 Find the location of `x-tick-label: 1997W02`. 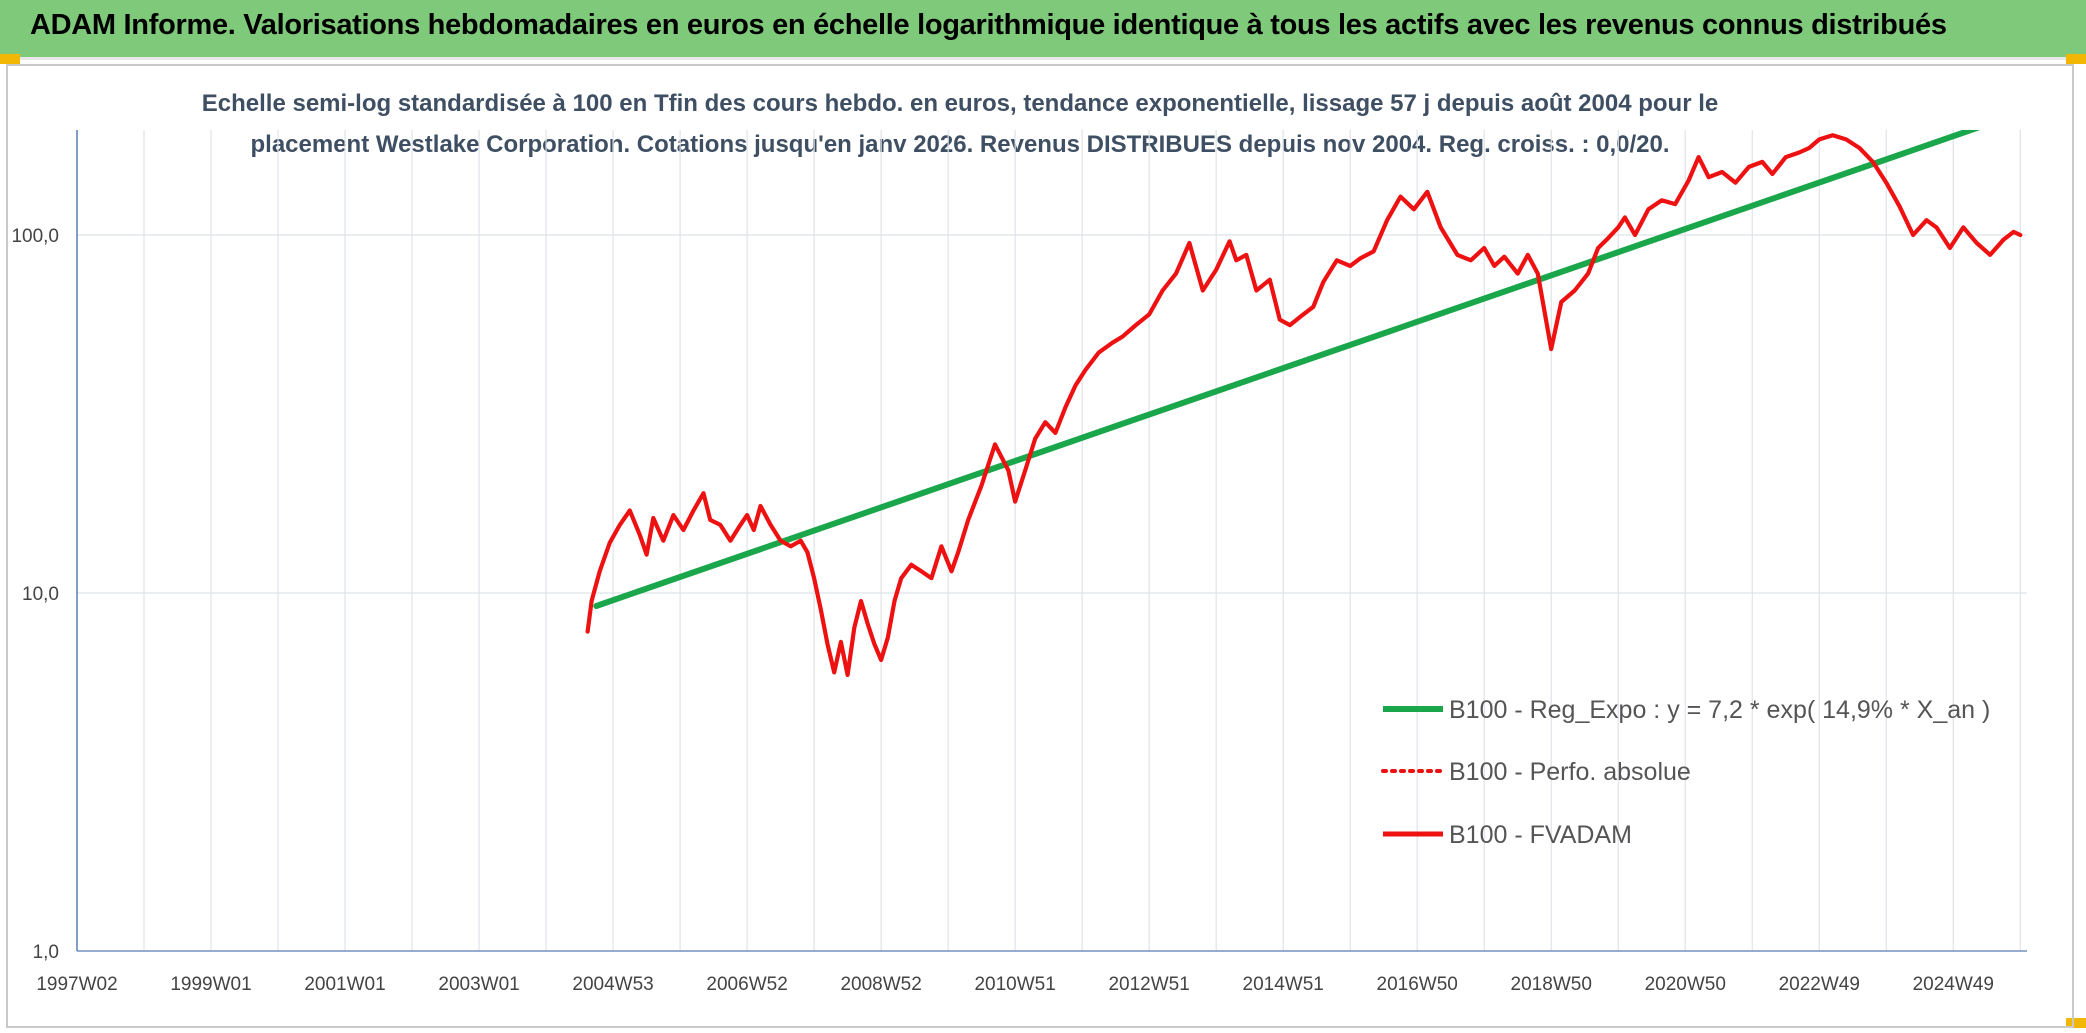

x-tick-label: 1997W02 is located at coordinates (76, 984).